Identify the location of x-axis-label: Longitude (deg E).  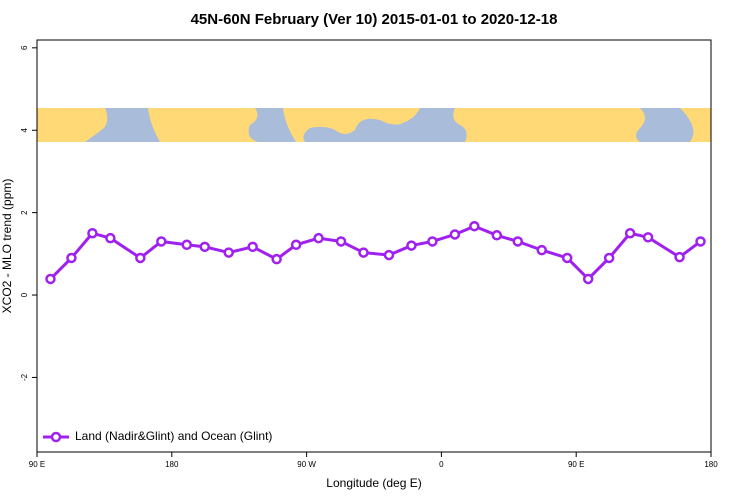
(373, 483).